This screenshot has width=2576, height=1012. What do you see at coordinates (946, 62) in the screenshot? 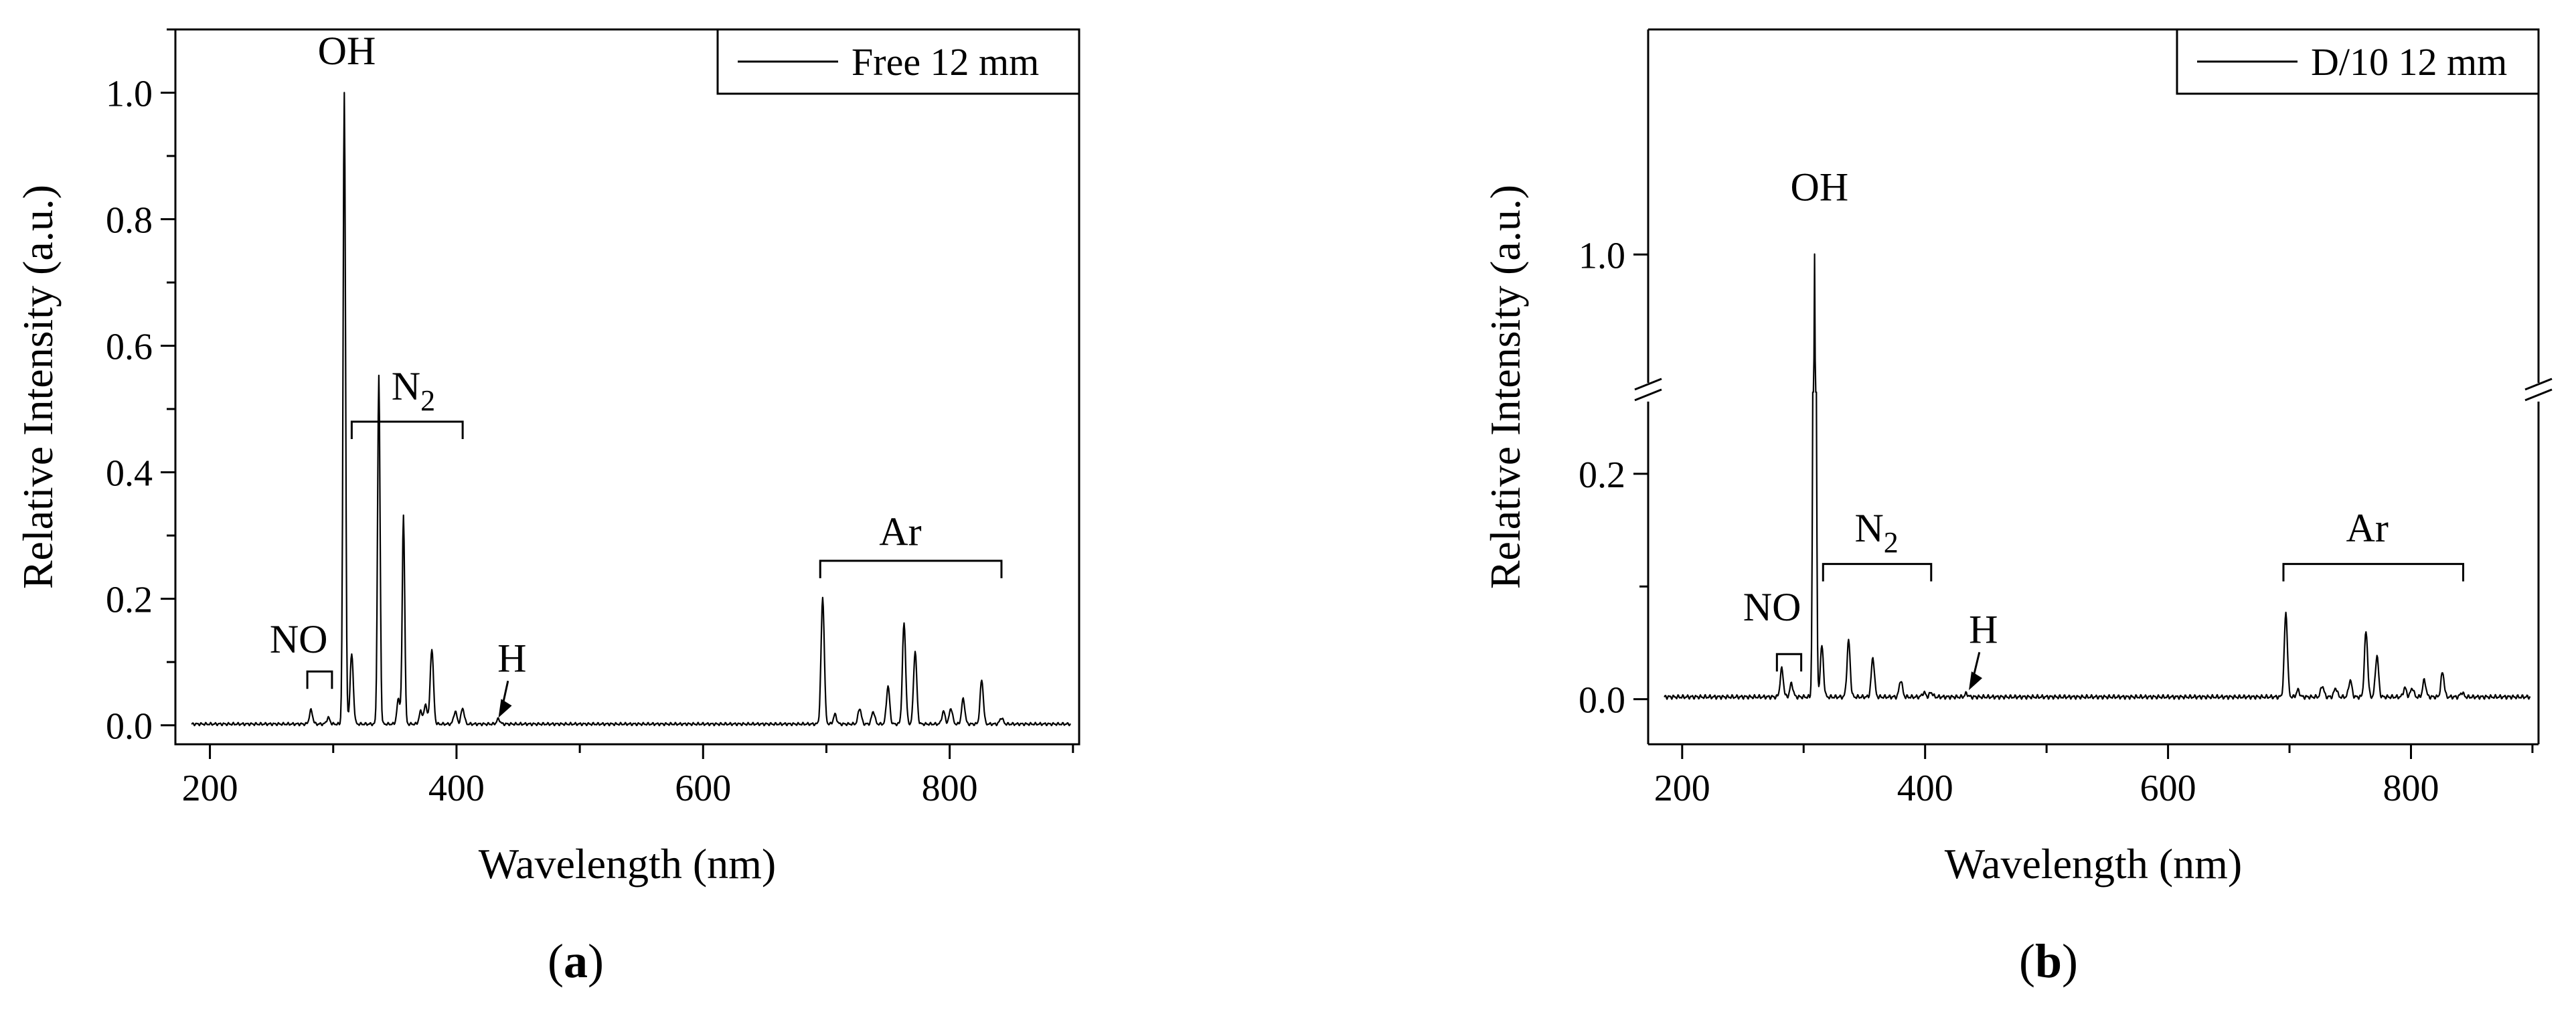
I see `legend-label: Free 12 mm` at bounding box center [946, 62].